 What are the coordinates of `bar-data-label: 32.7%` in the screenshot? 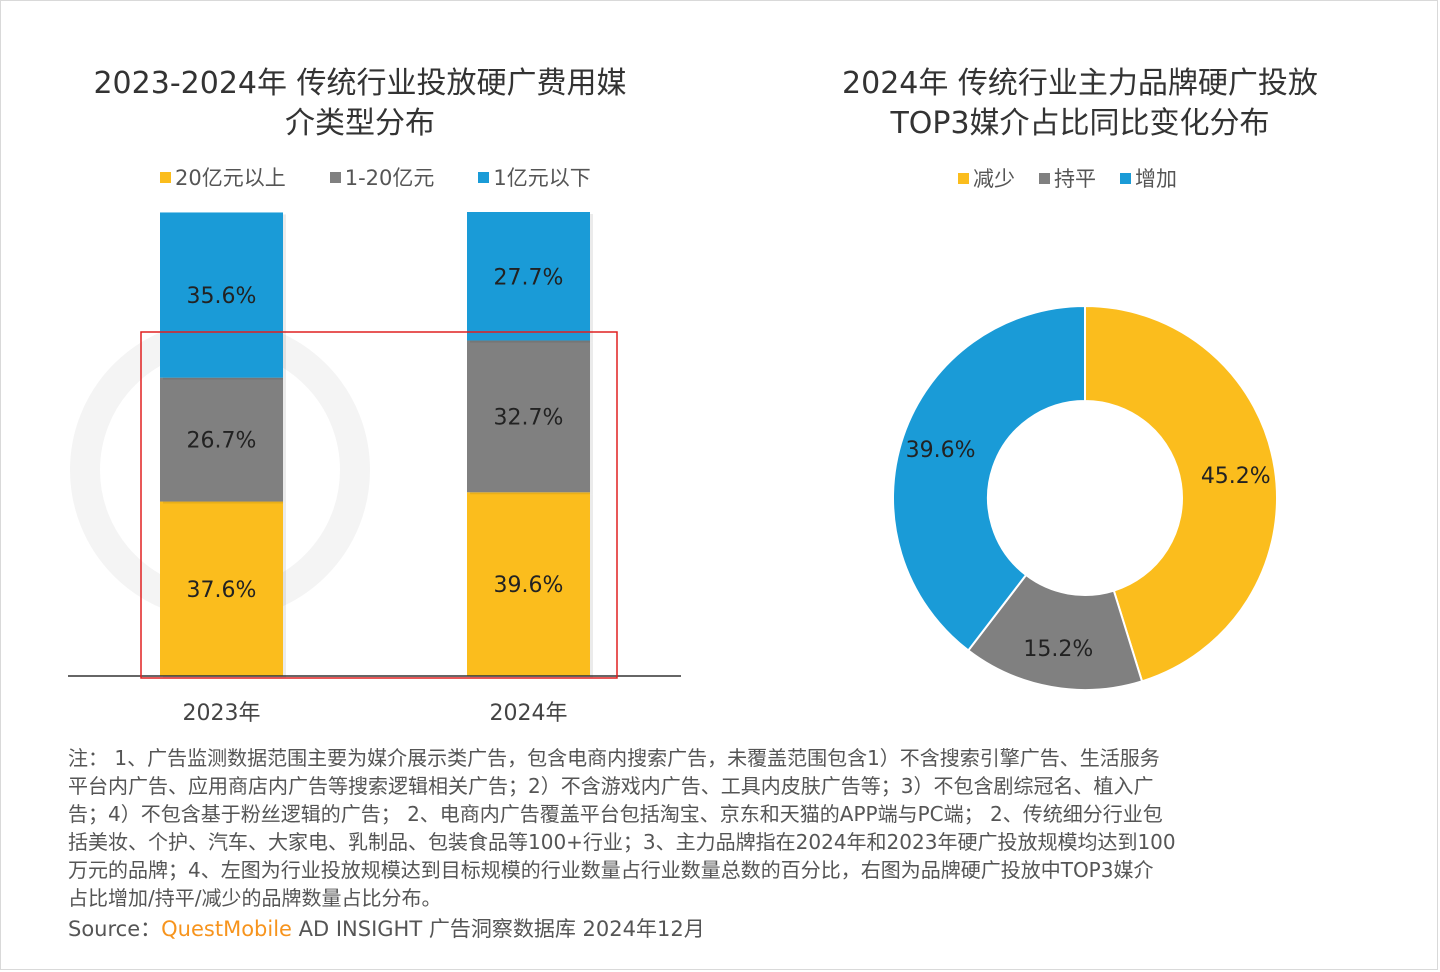 It's located at (529, 417).